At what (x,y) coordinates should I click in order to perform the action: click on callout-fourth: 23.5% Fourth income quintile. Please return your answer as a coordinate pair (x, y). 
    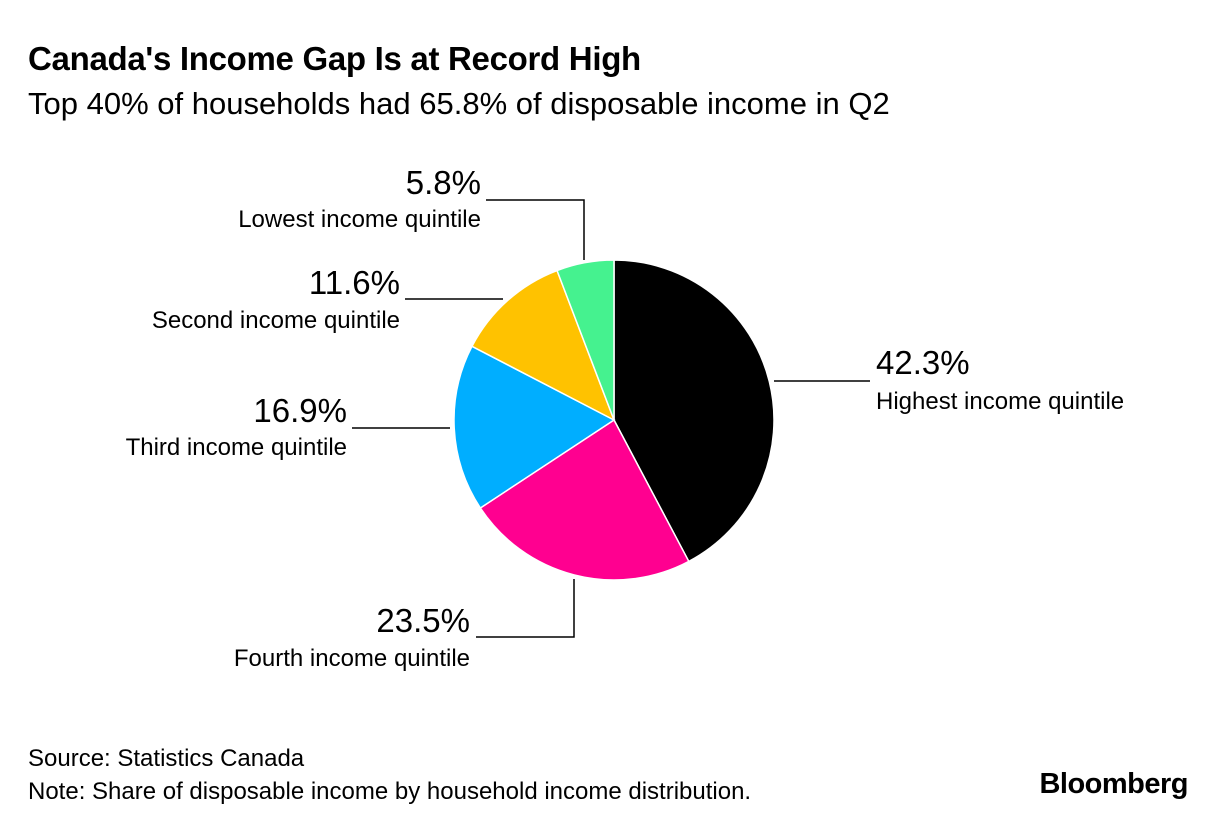
    Looking at the image, I should click on (404, 625).